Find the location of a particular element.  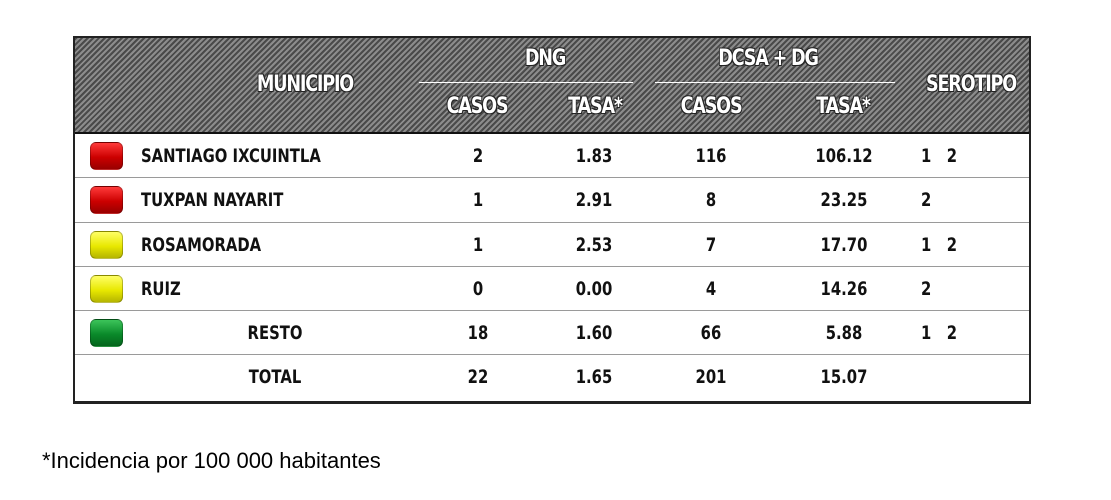

cell-municipio: RUIZ is located at coordinates (161, 288).